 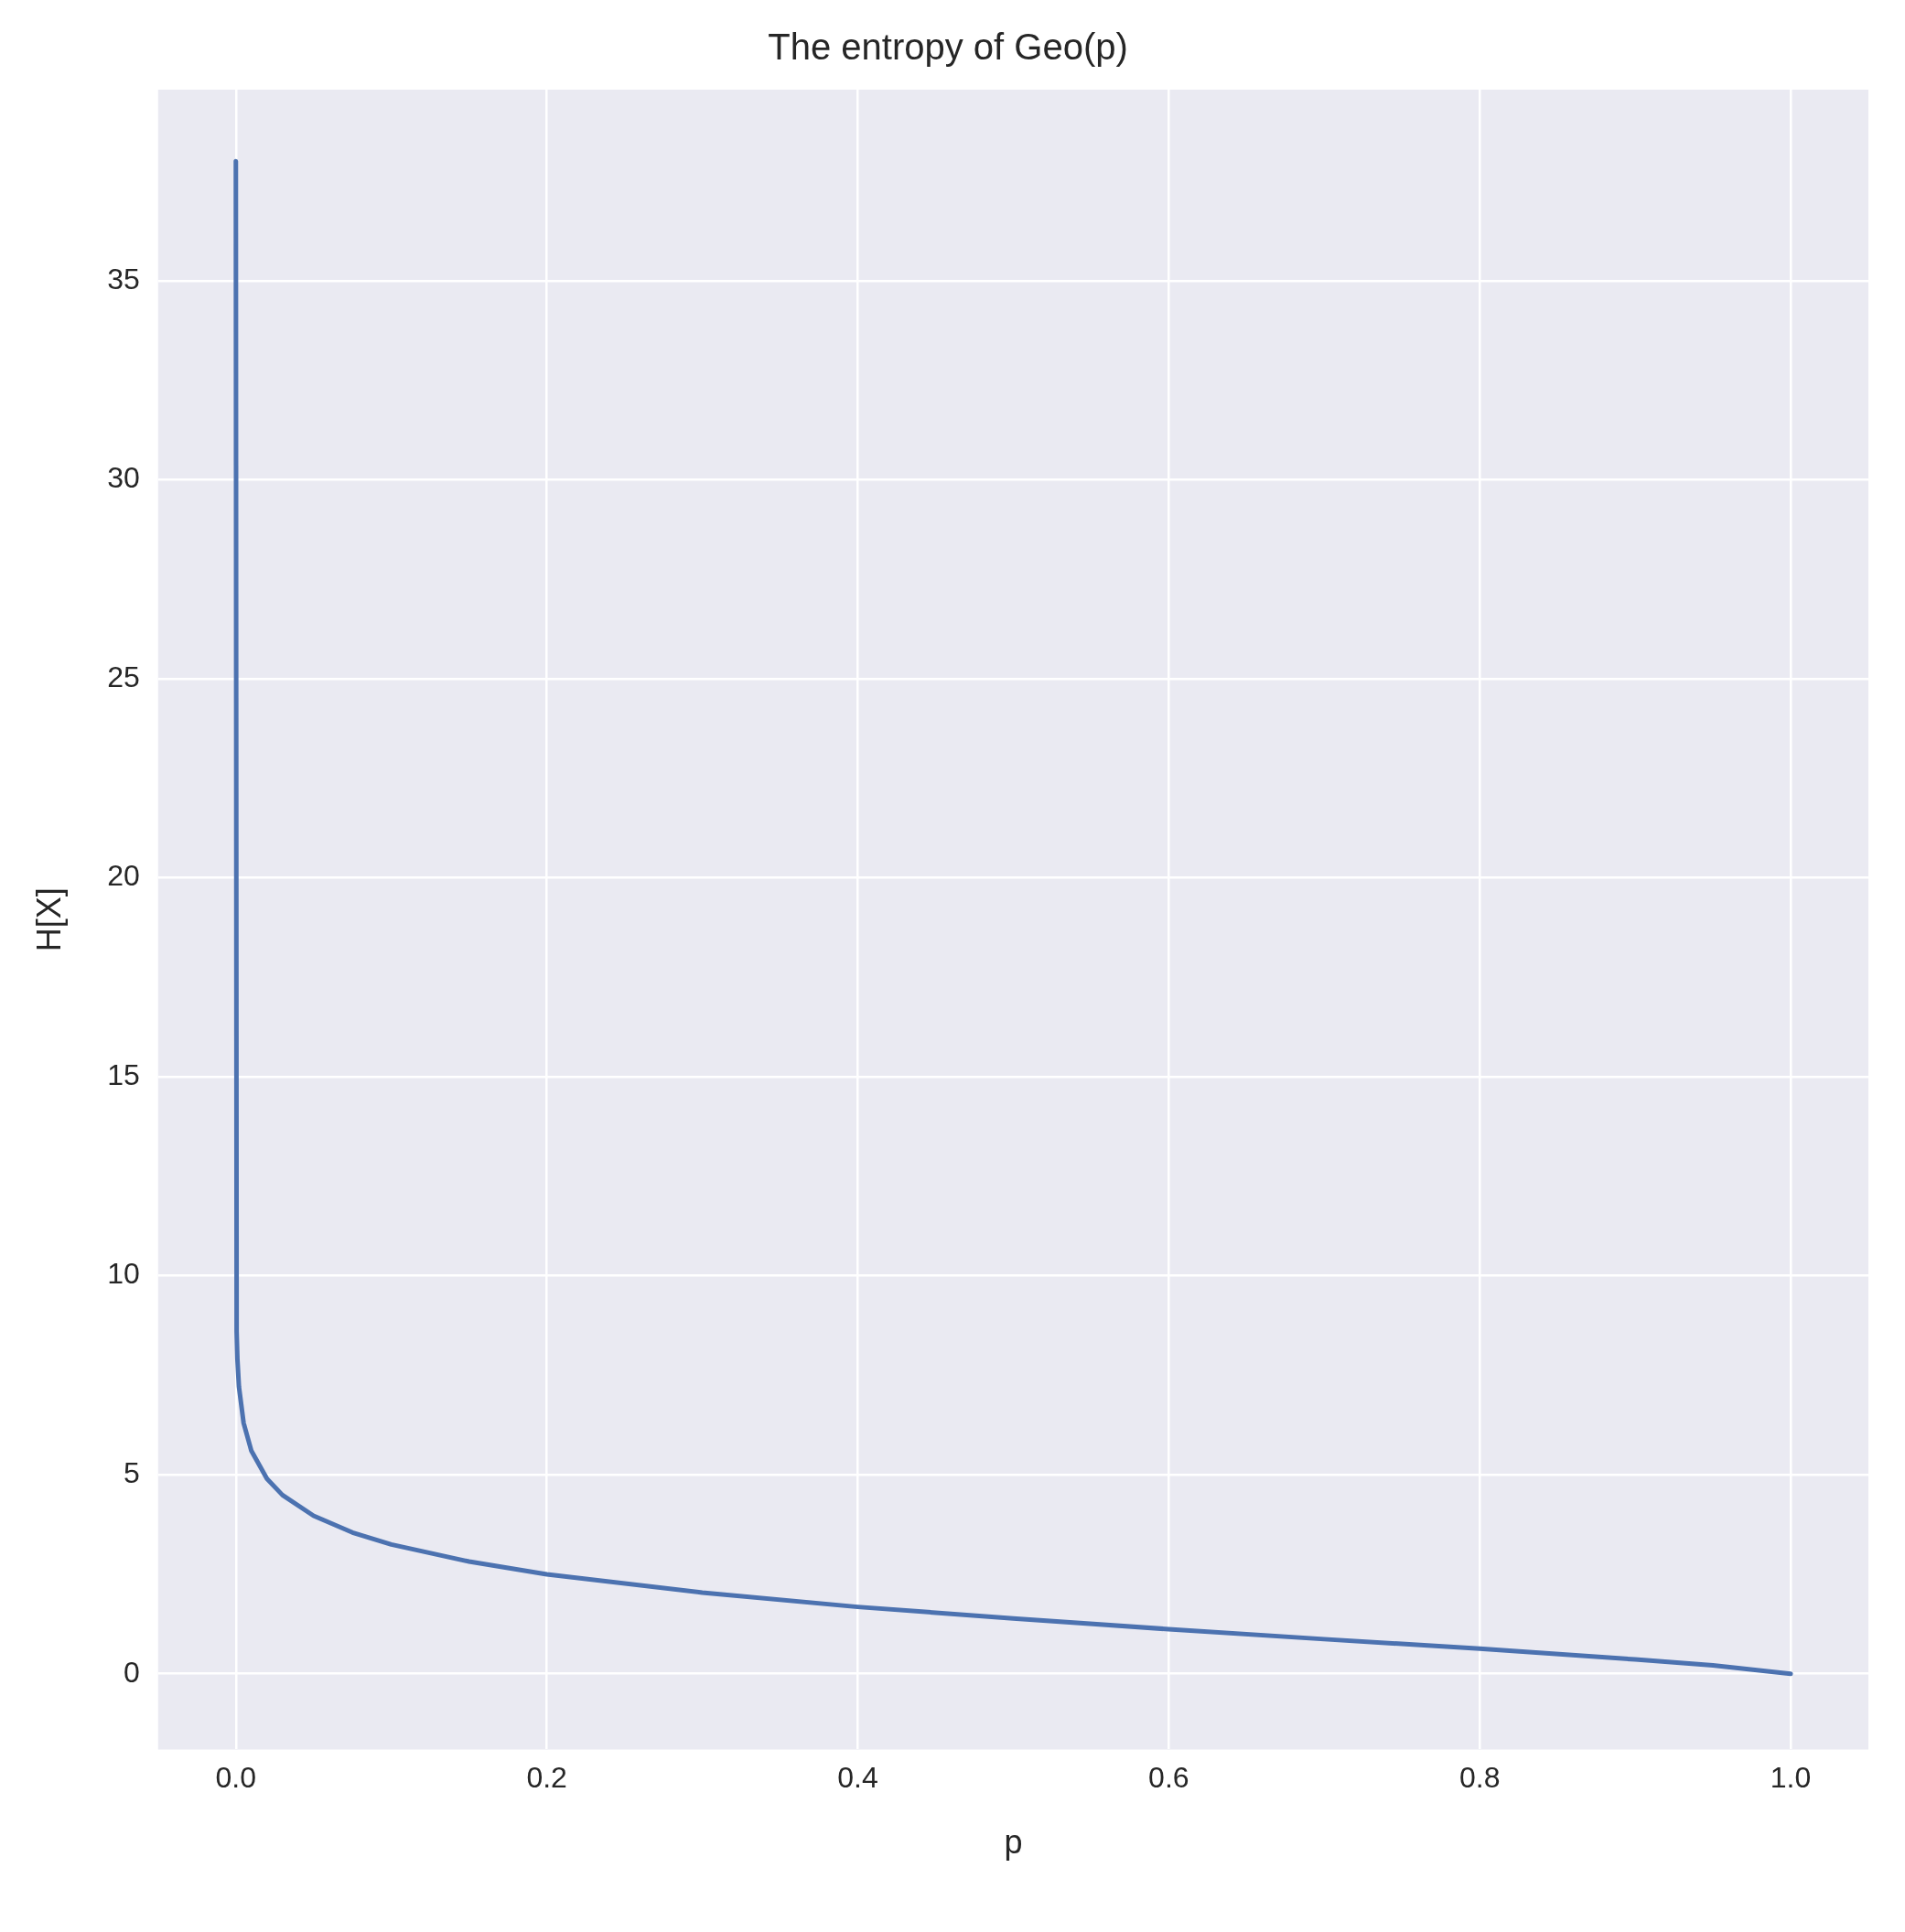 What do you see at coordinates (123, 876) in the screenshot?
I see `y-tick-label: 20` at bounding box center [123, 876].